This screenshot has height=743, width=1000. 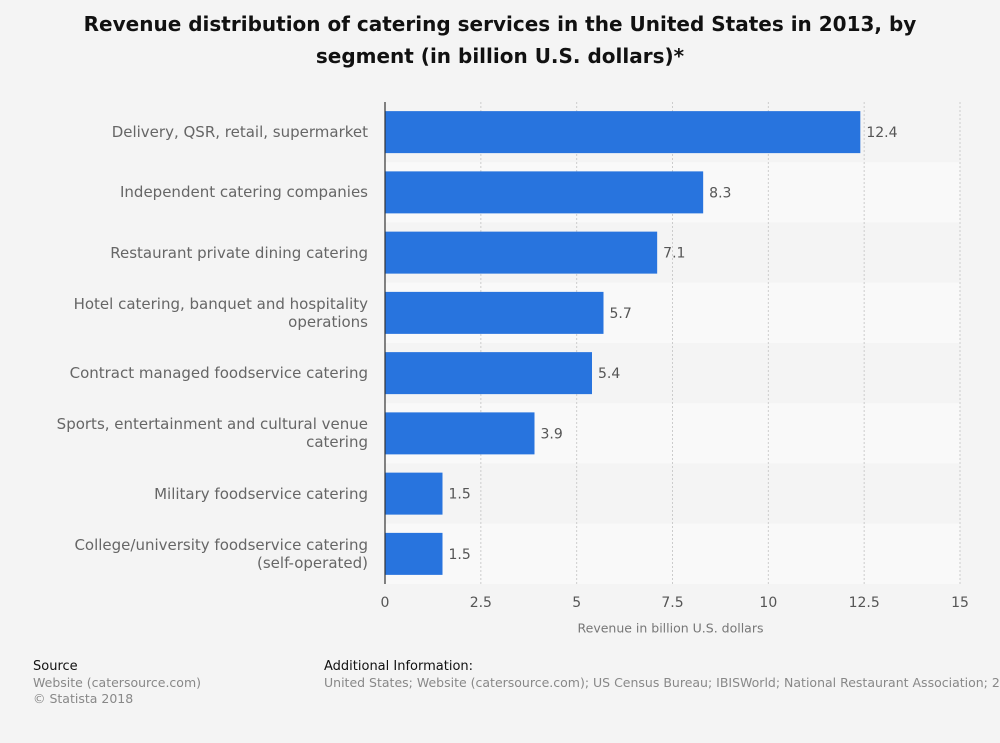 I want to click on y-tick-label: Military foodservice catering, so click(x=261, y=493).